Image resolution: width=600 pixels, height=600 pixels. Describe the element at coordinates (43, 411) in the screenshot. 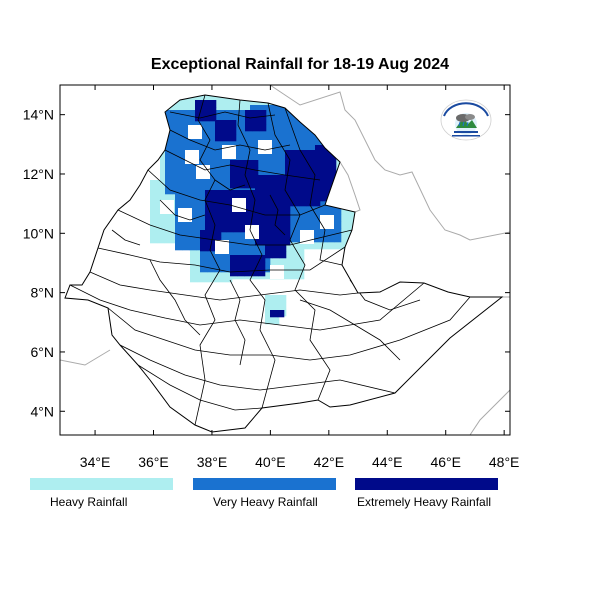

I see `y-tick-label: 4°N` at that location.